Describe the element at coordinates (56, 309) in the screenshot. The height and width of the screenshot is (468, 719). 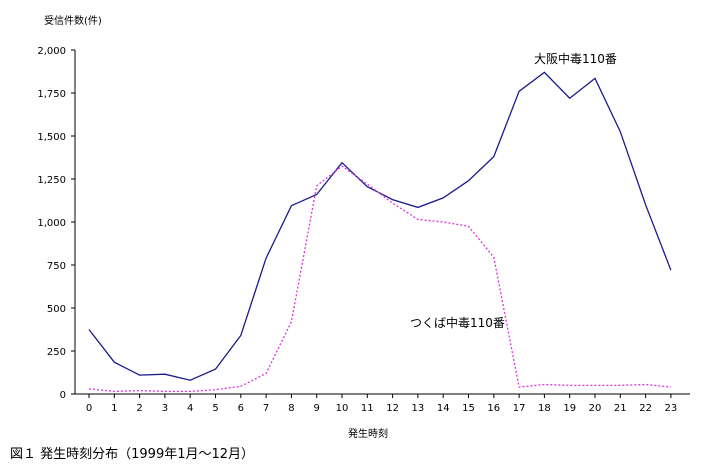
I see `y-tick-label: 500` at that location.